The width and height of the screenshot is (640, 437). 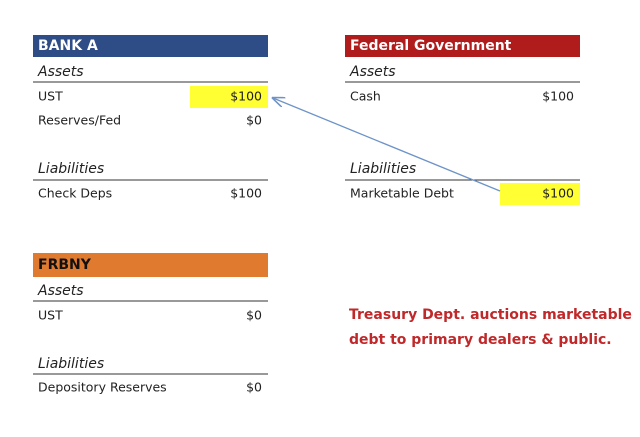 What do you see at coordinates (490, 315) in the screenshot?
I see `note-line: Treasury Dept. auctions marketable` at bounding box center [490, 315].